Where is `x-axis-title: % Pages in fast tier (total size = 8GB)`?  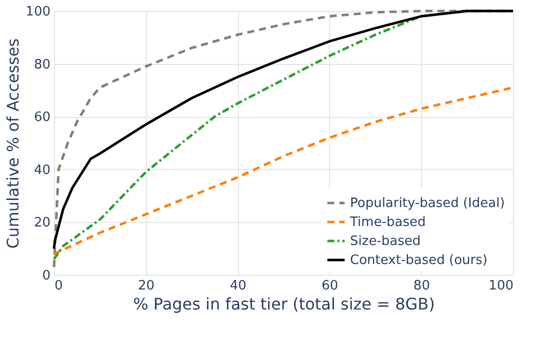 x-axis-title: % Pages in fast tier (total size = 8GB) is located at coordinates (284, 304).